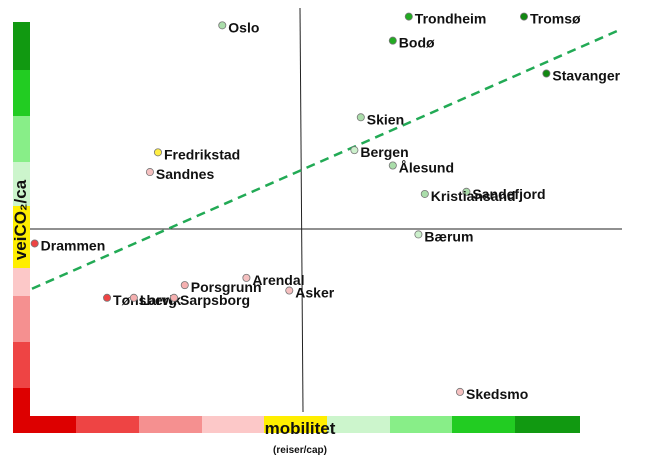  I want to click on data-point-fredrikstad, so click(157, 152).